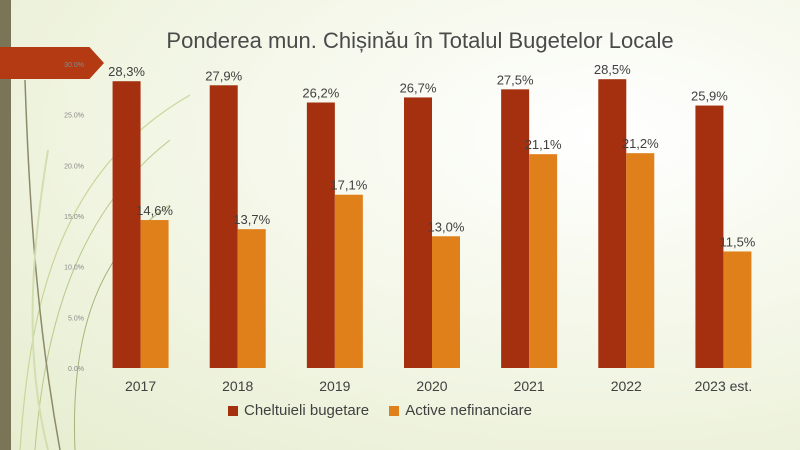  What do you see at coordinates (5, 225) in the screenshot?
I see `left-decor-band` at bounding box center [5, 225].